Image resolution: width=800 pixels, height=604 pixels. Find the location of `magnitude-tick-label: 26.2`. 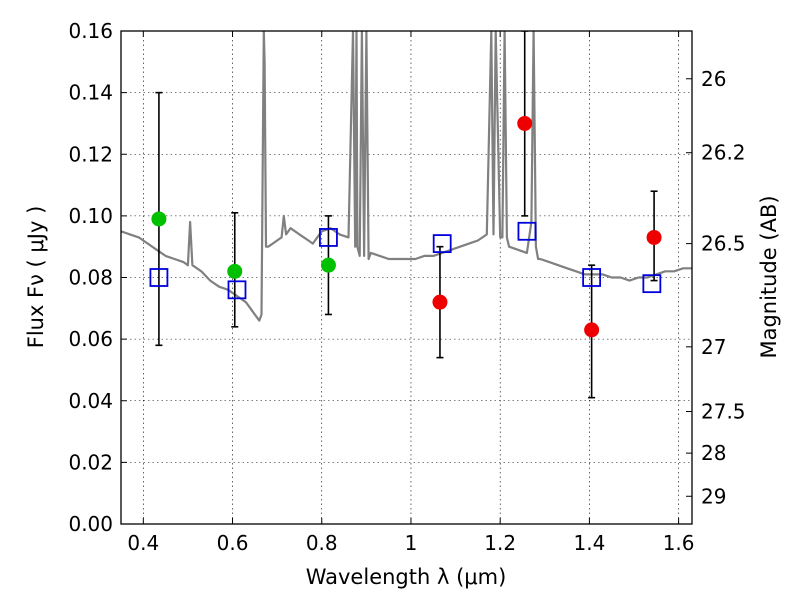

magnitude-tick-label: 26.2 is located at coordinates (723, 153).